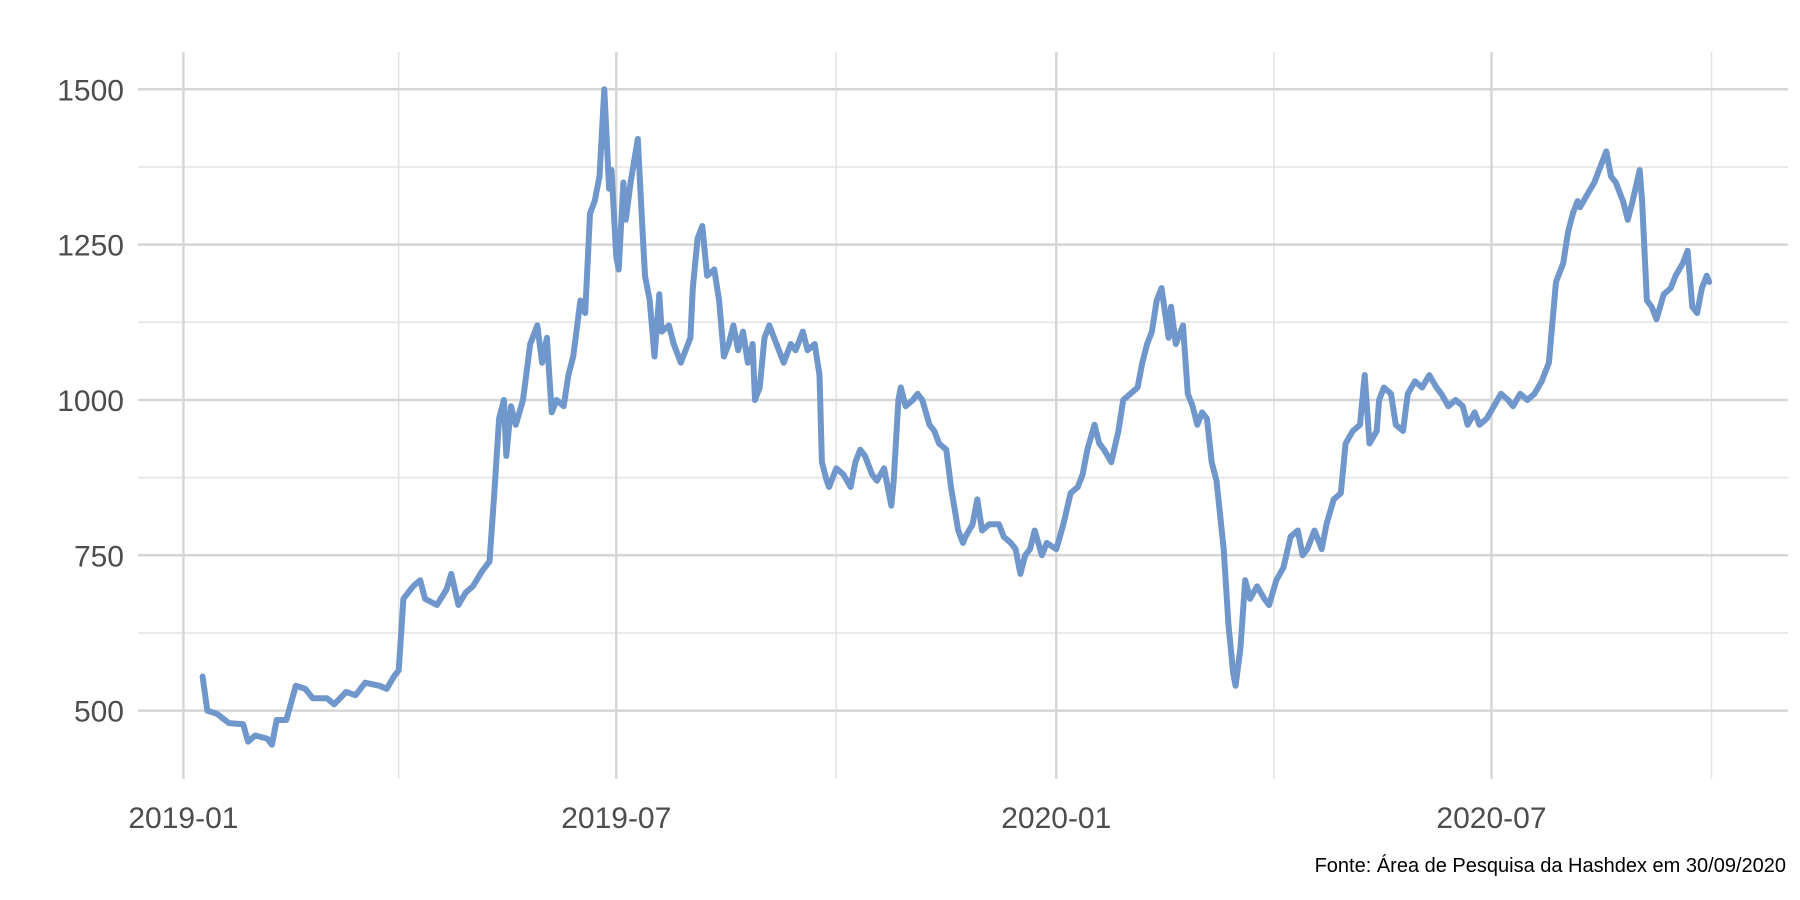  What do you see at coordinates (183, 818) in the screenshot?
I see `x-tick-label: 2019-01` at bounding box center [183, 818].